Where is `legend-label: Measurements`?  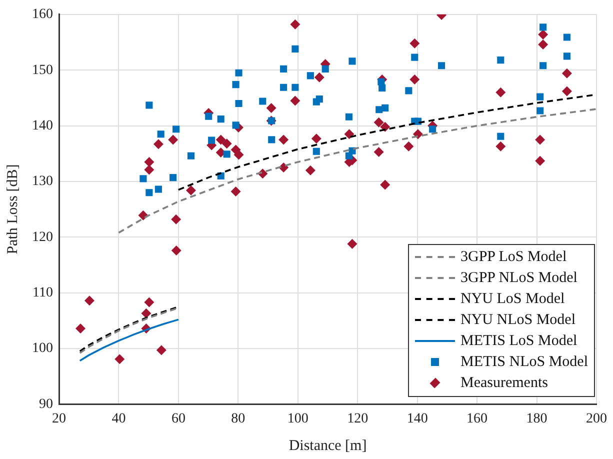
legend-label: Measurements is located at coordinates (504, 382).